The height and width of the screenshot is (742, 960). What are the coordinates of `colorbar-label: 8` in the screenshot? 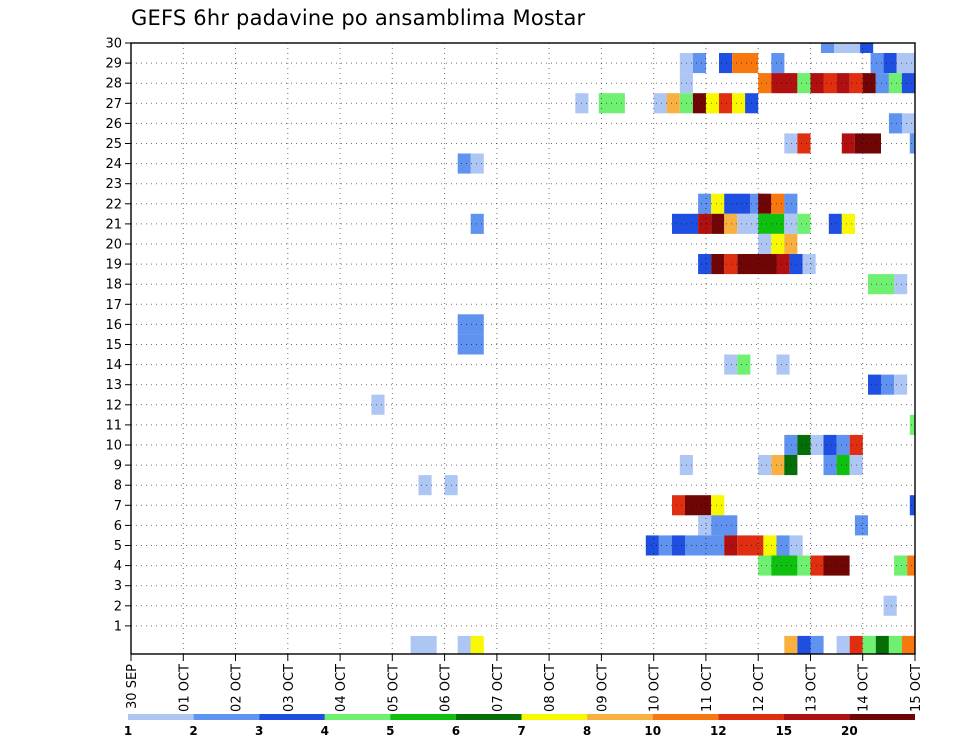 It's located at (587, 731).